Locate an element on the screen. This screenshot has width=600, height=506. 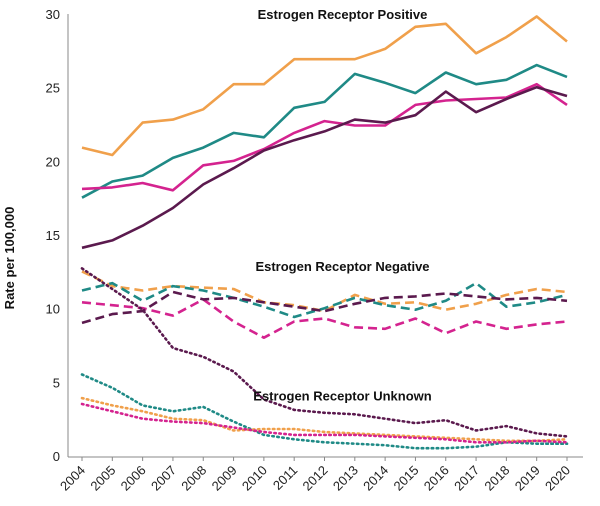
series-line-er-magenta is located at coordinates (324, 319).